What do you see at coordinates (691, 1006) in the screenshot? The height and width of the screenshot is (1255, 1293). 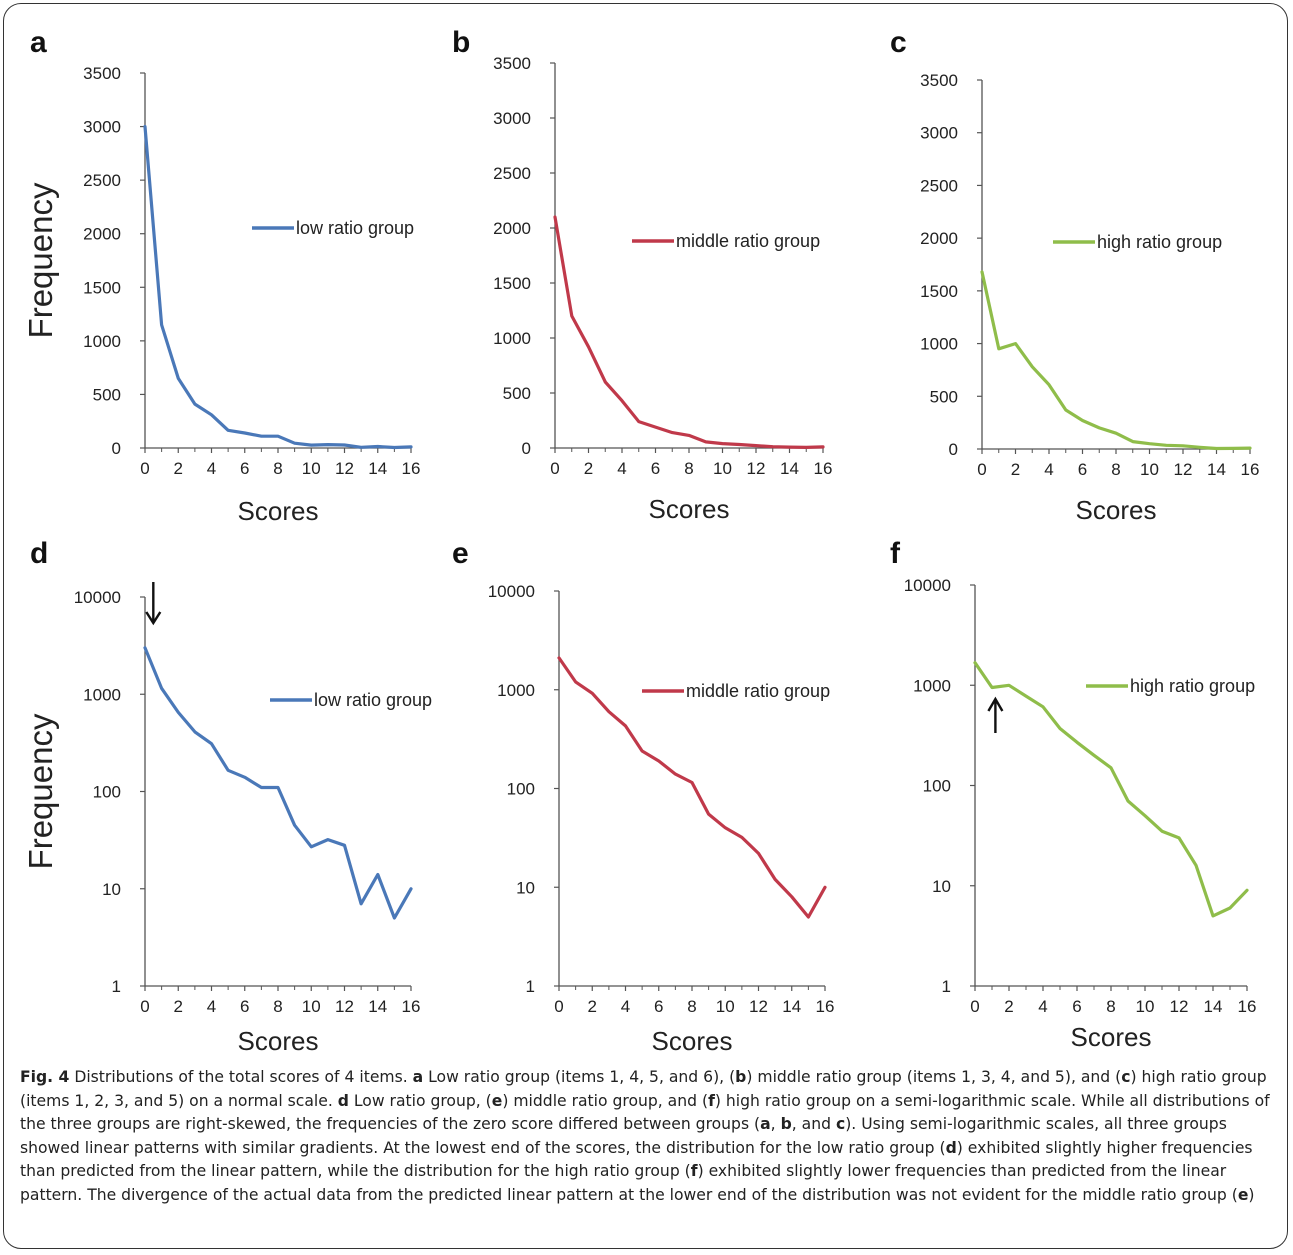 I see `panel-e-x-tick-label: 8` at bounding box center [691, 1006].